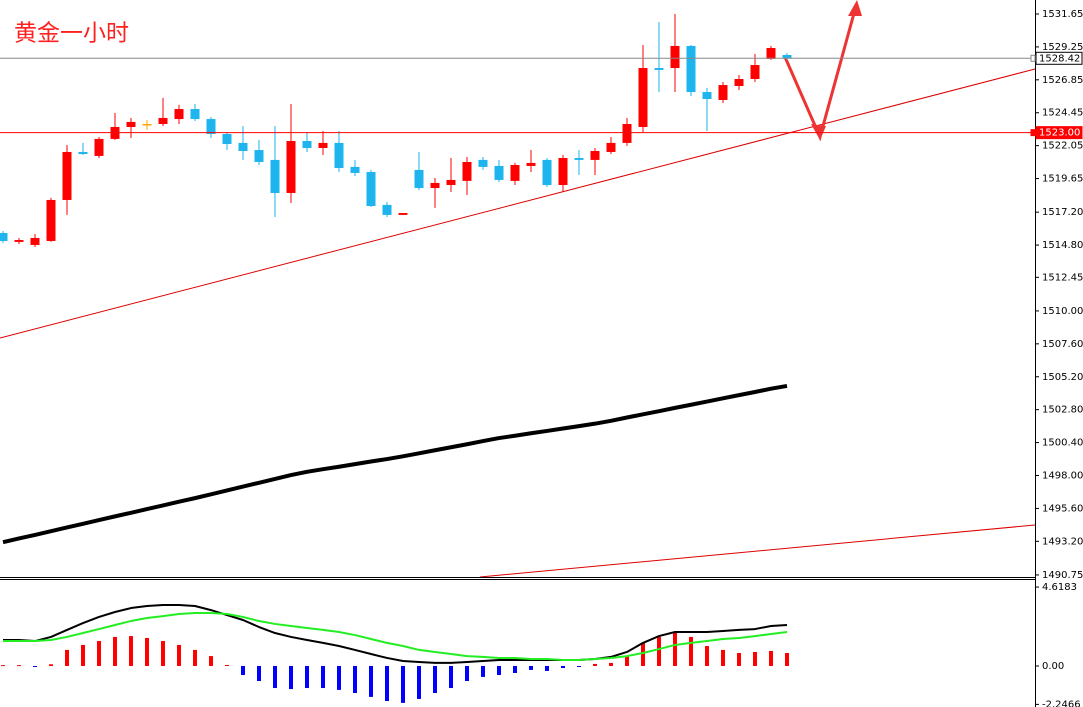 Image resolution: width=1083 pixels, height=707 pixels. I want to click on price-label: 1523.00, so click(1059, 133).